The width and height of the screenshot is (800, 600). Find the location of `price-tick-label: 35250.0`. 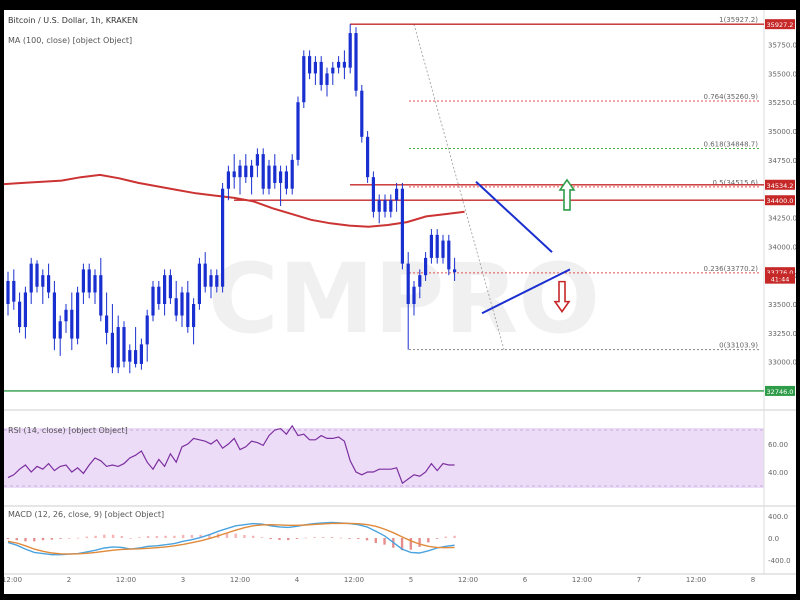

price-tick-label: 35250.0 is located at coordinates (782, 103).